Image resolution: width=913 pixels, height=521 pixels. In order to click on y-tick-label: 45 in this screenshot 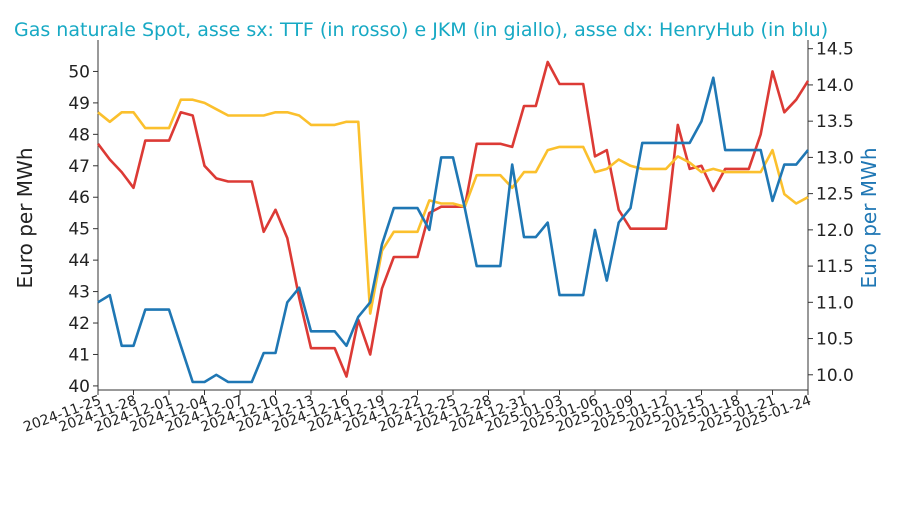, I will do `click(79, 230)`.